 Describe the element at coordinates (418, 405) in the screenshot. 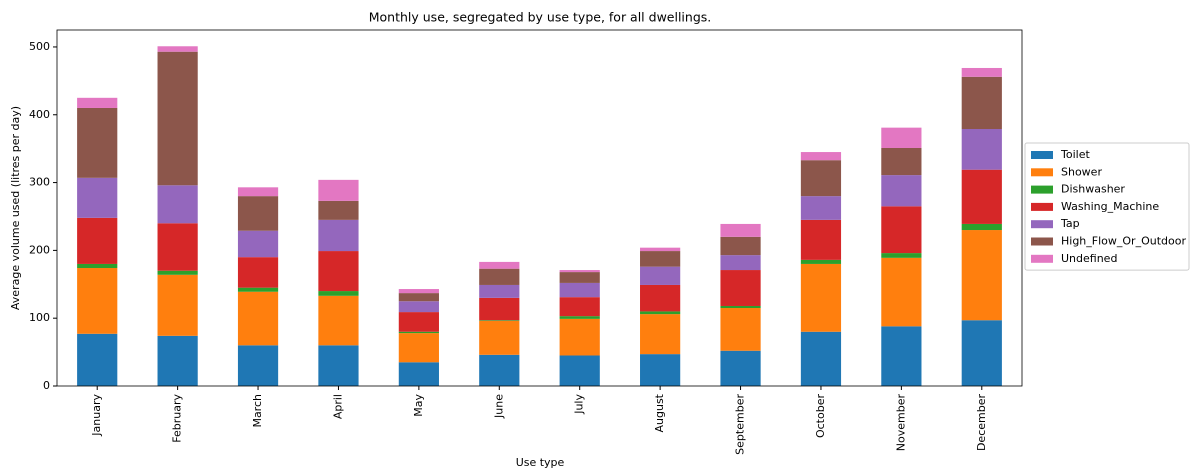

I see `x-tick-label: May` at that location.